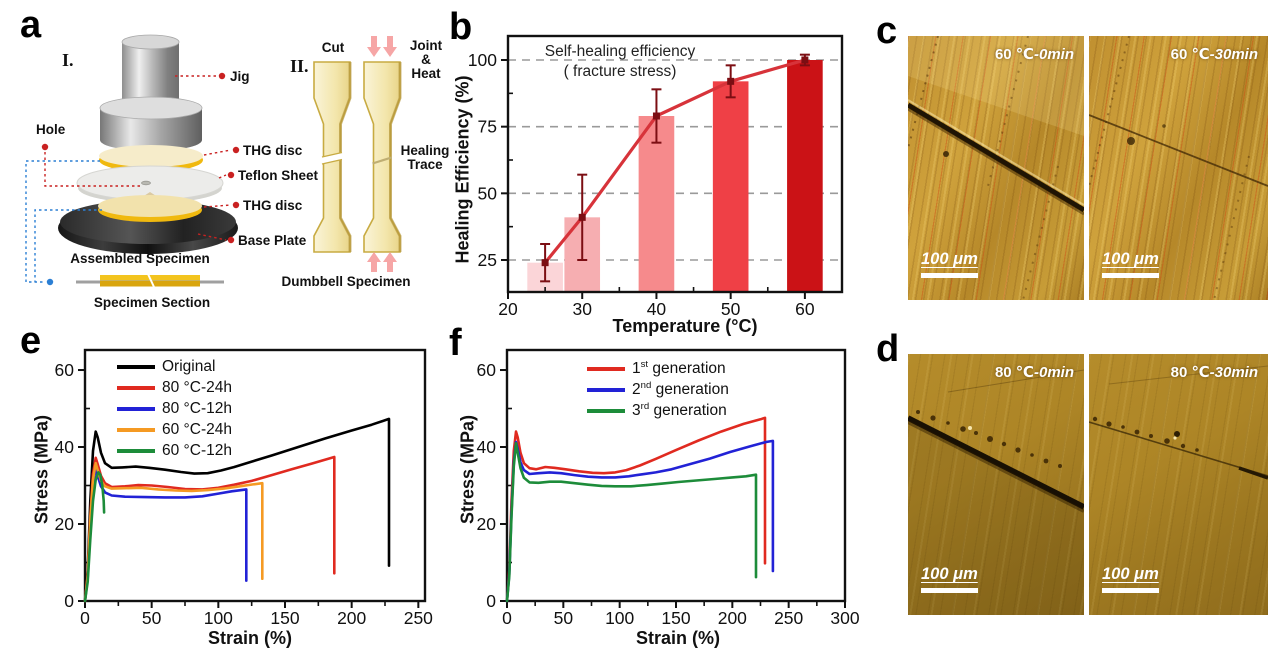  I want to click on callout-dots, so click(140, 158).